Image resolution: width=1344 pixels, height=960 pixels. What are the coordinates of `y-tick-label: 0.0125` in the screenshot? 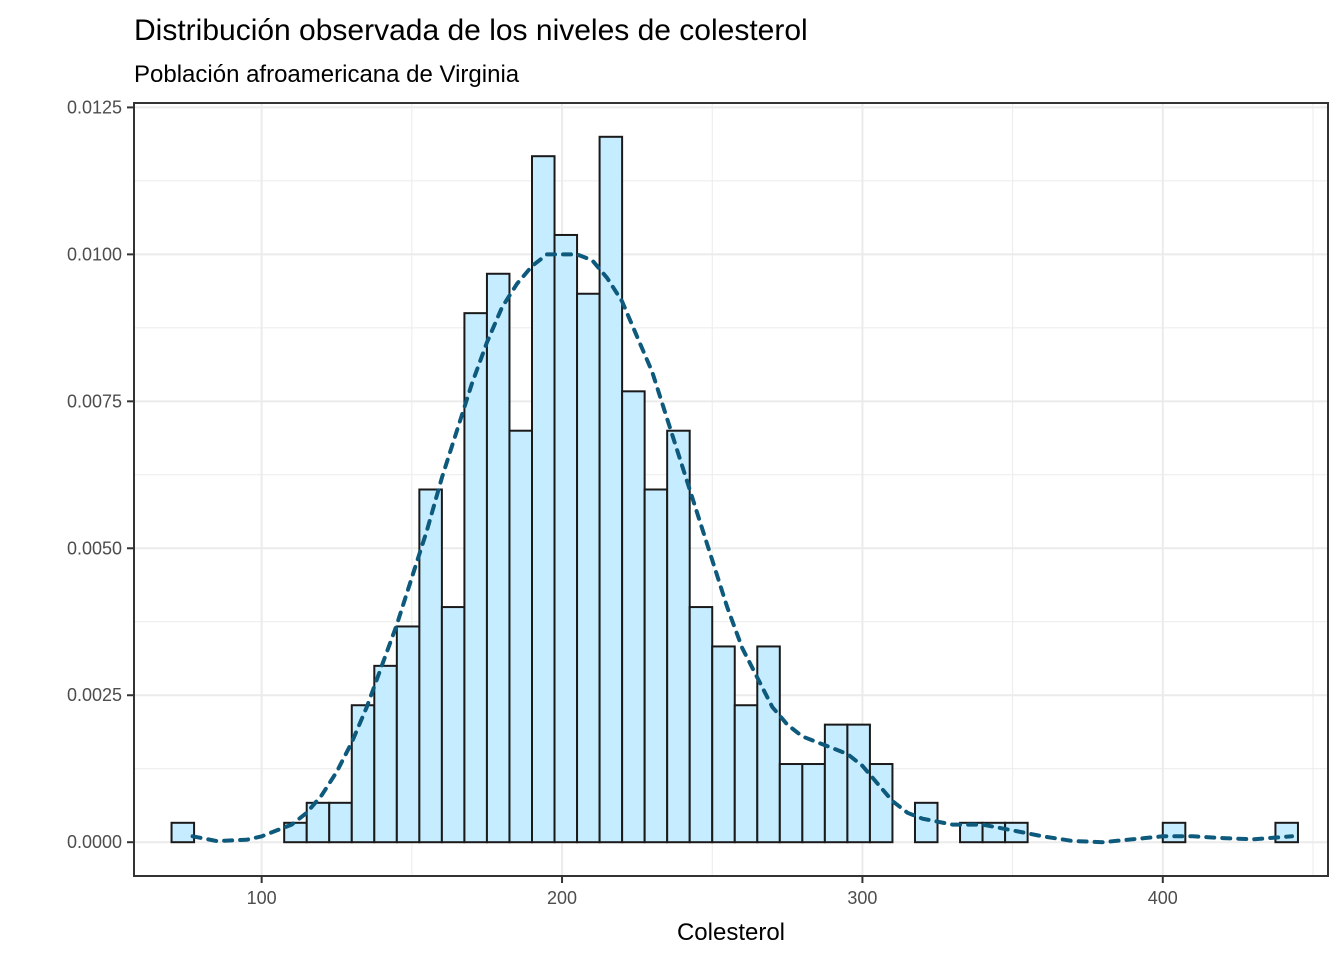 It's located at (94, 107).